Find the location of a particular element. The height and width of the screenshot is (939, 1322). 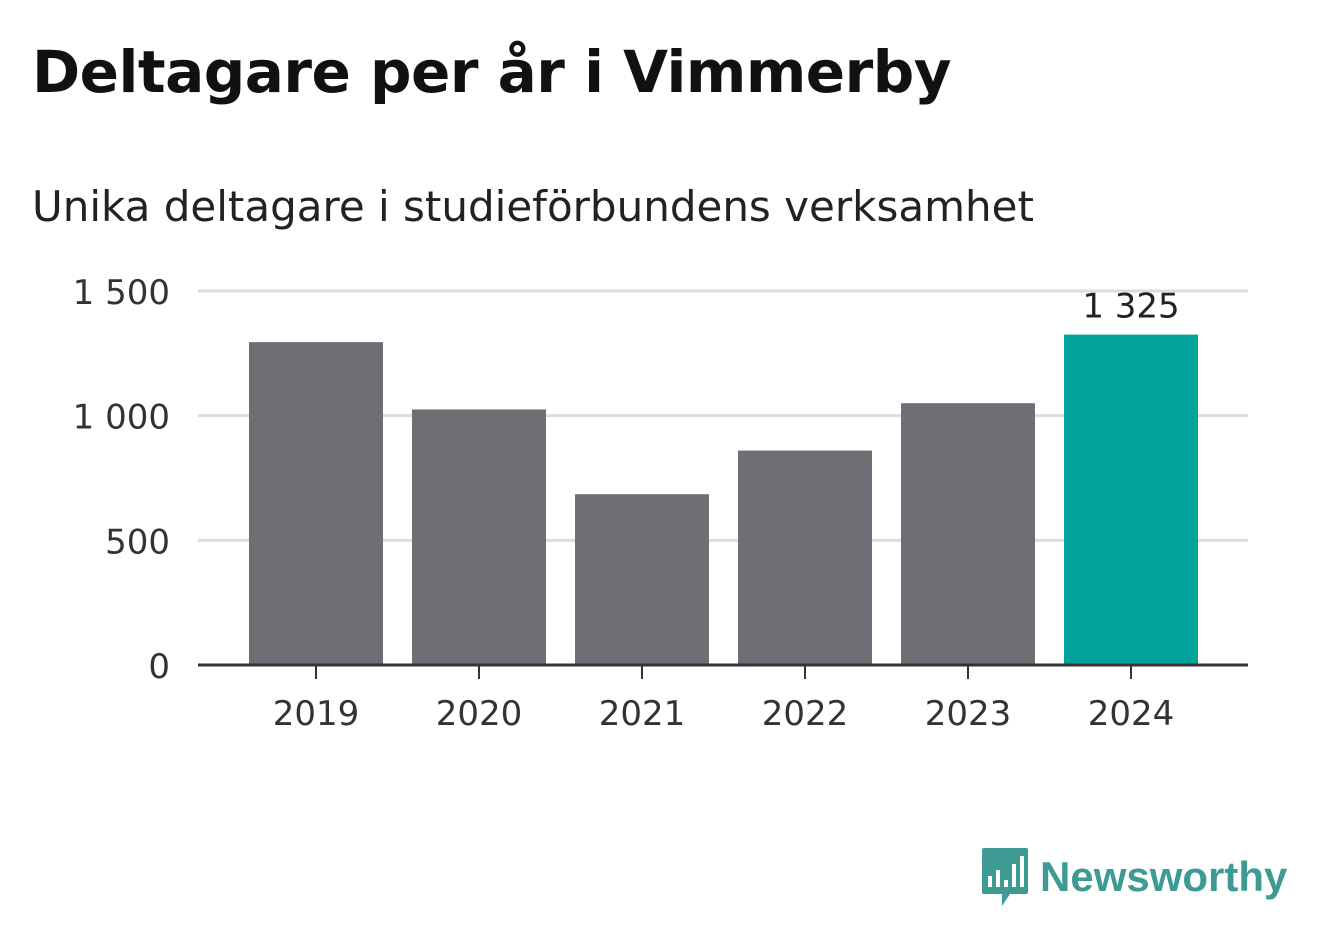

bar-2020 is located at coordinates (479, 537).